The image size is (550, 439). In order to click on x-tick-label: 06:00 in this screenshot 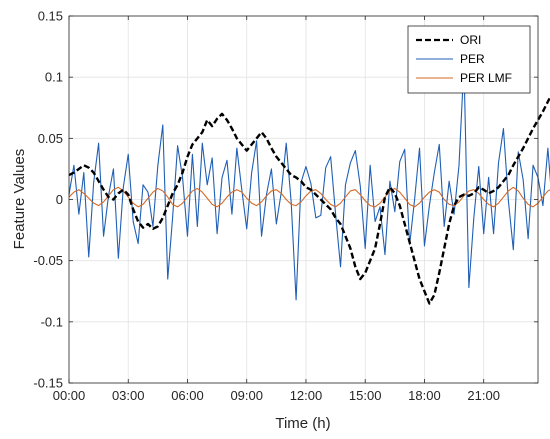, I will do `click(187, 395)`.